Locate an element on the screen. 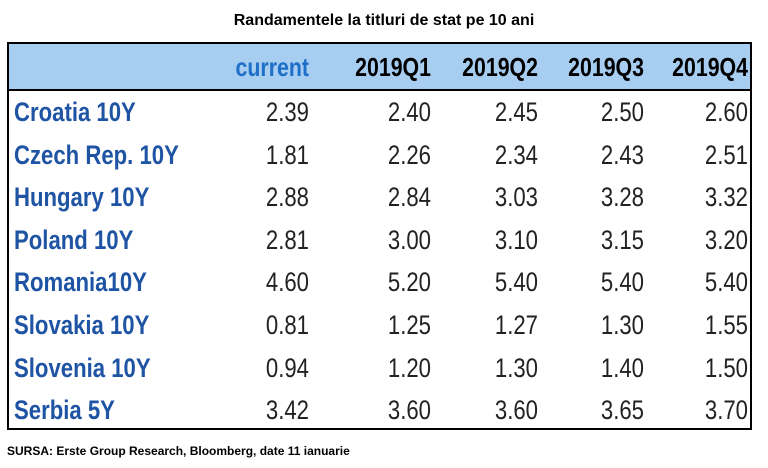 Image resolution: width=768 pixels, height=468 pixels. value-cell: 1.20 is located at coordinates (409, 367).